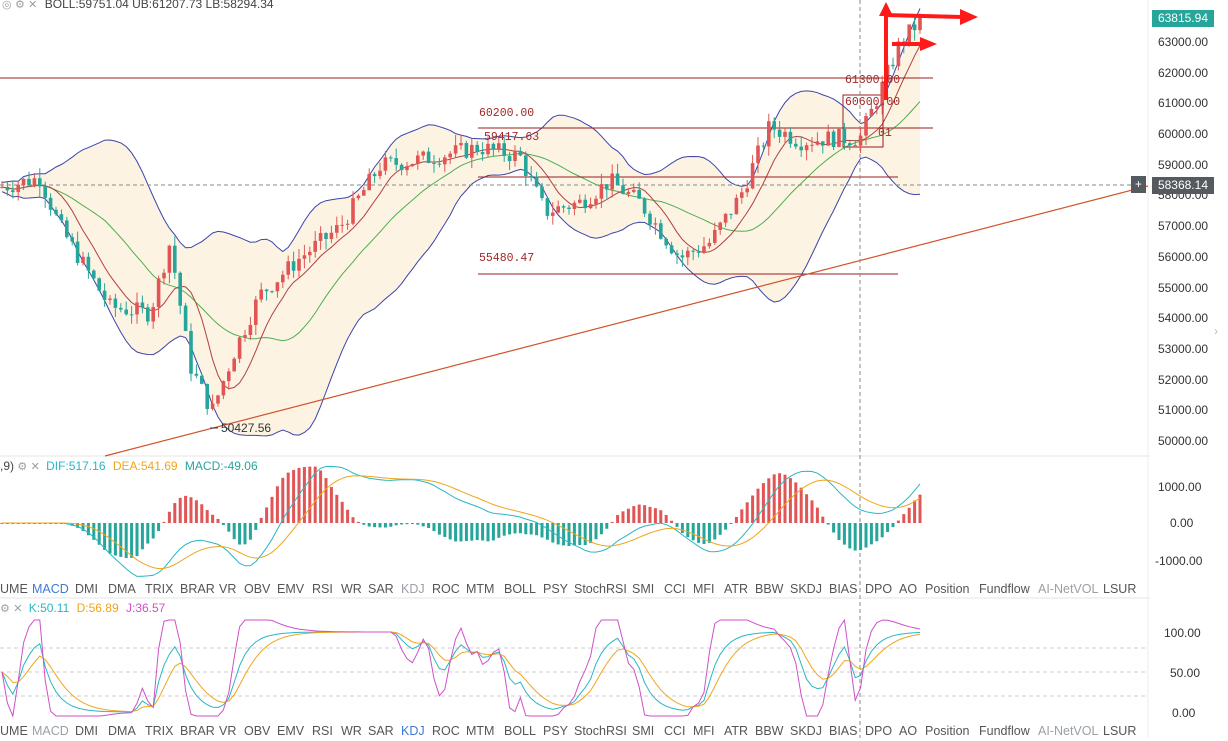 The width and height of the screenshot is (1228, 741). I want to click on macd-axis-0: 0.00, so click(1182, 523).